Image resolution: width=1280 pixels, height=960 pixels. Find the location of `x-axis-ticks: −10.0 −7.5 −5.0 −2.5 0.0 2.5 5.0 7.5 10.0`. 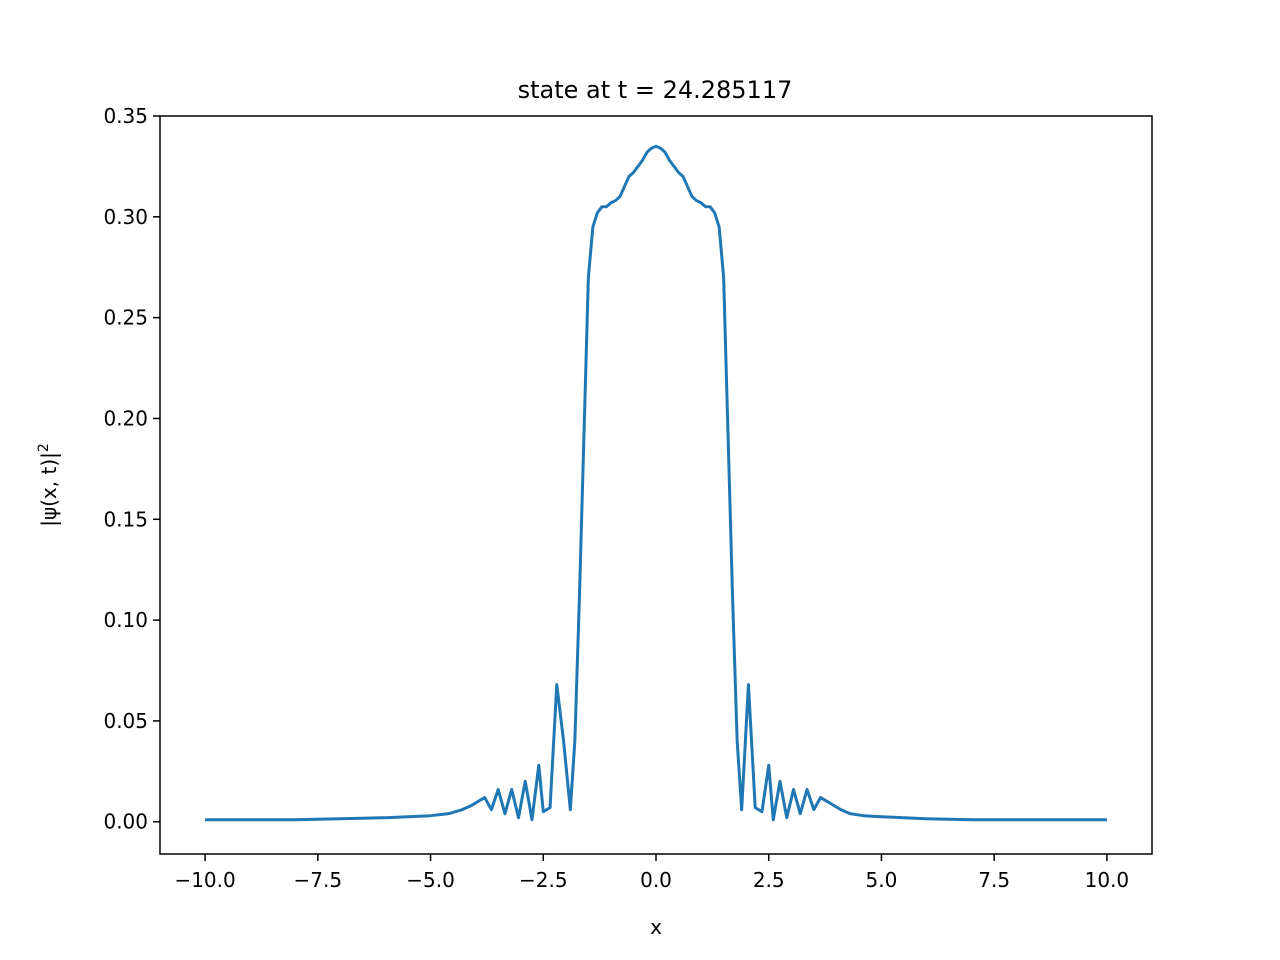

x-axis-ticks: −10.0 −7.5 −5.0 −2.5 0.0 2.5 5.0 7.5 10.0 is located at coordinates (651, 873).